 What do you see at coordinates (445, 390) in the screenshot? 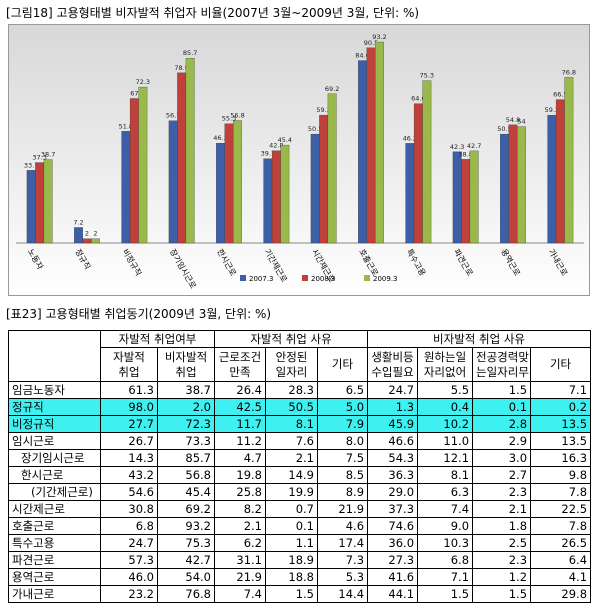
I see `cell: 5.5` at bounding box center [445, 390].